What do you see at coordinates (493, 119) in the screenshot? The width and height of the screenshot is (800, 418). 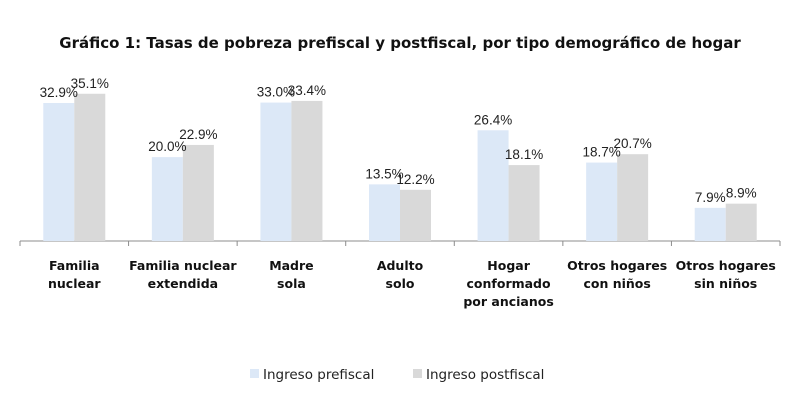 I see `bar-value-label: 26.4%` at bounding box center [493, 119].